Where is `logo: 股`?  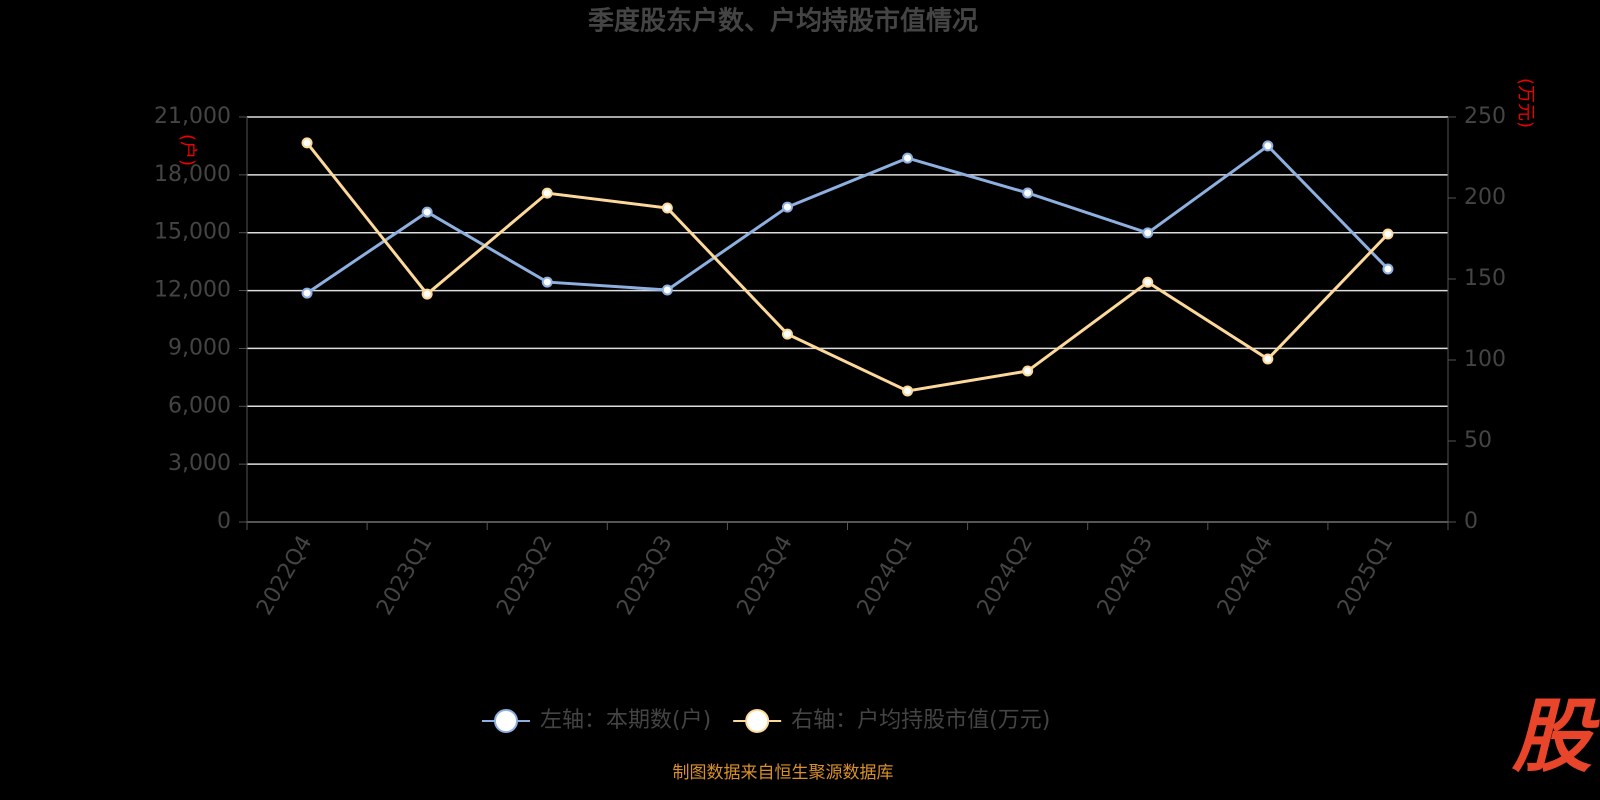 logo: 股 is located at coordinates (1555, 736).